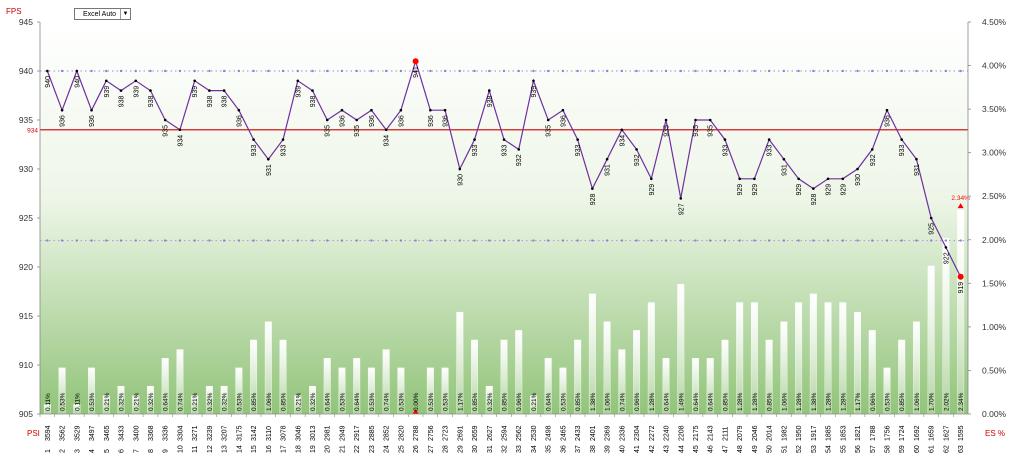 Image resolution: width=1022 pixels, height=460 pixels. I want to click on chevron-down-icon: ▼, so click(125, 14).